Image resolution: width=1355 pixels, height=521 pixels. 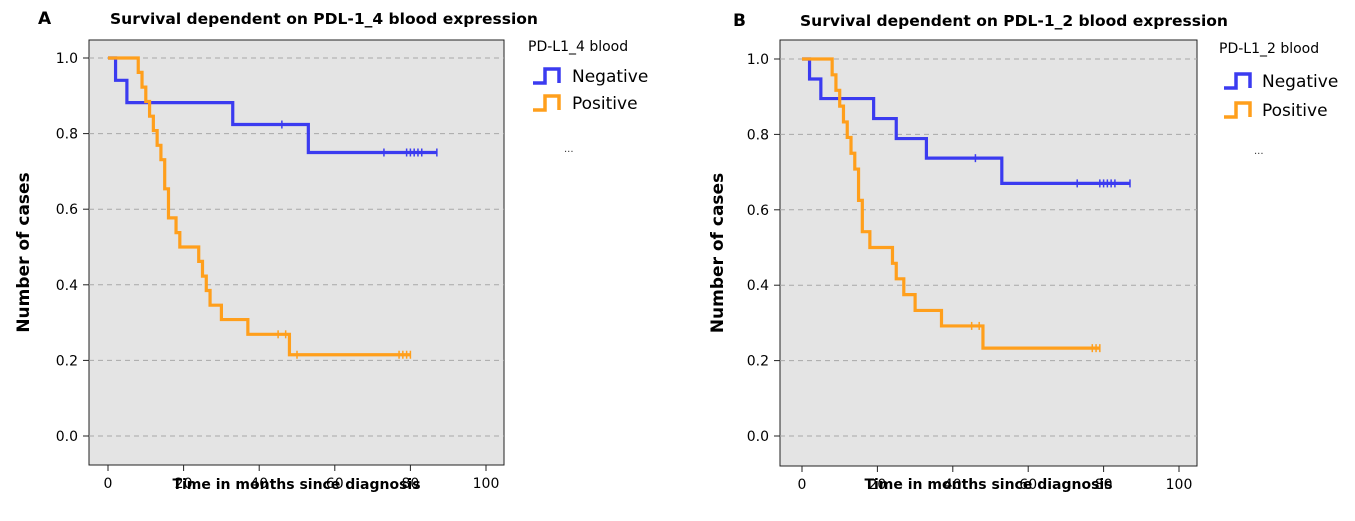 What do you see at coordinates (45, 19) in the screenshot?
I see `panel-letter: A` at bounding box center [45, 19].